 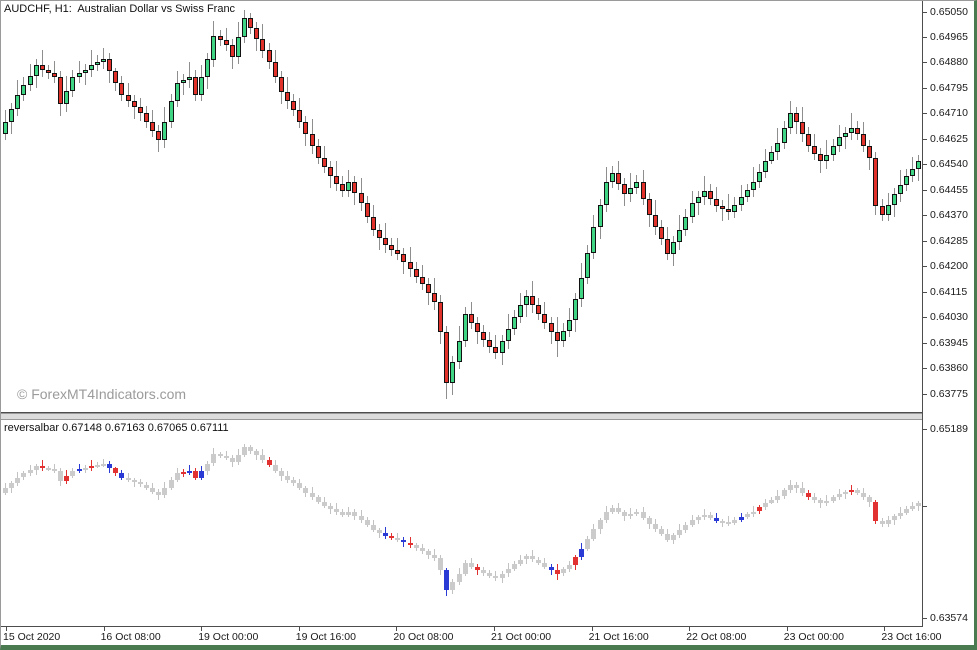 What do you see at coordinates (949, 164) in the screenshot?
I see `price-axis-label: 0.64540` at bounding box center [949, 164].